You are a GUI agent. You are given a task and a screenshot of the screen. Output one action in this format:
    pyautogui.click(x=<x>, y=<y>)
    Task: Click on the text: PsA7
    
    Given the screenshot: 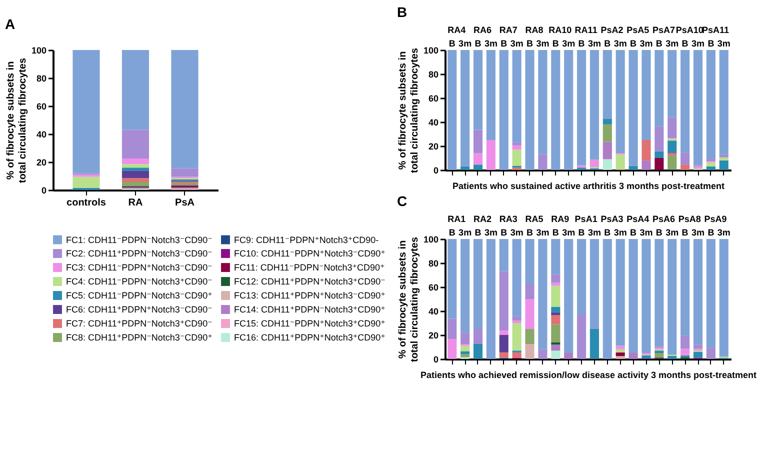 What is the action you would take?
    pyautogui.click(x=663, y=30)
    